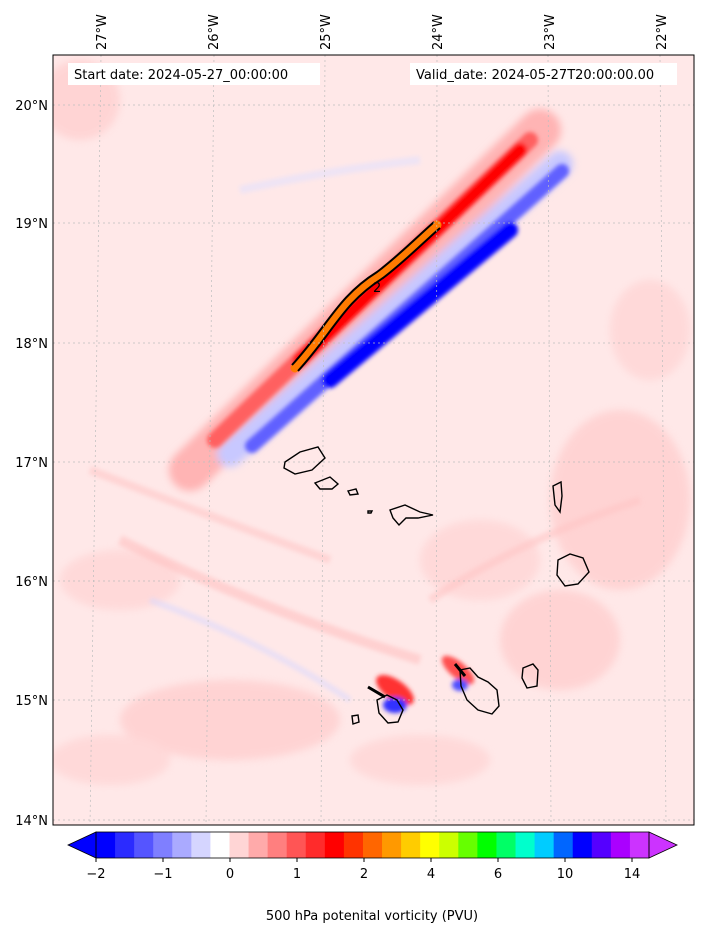 Image resolution: width=703 pixels, height=935 pixels. I want to click on dipole-contour-east, so click(460, 670).